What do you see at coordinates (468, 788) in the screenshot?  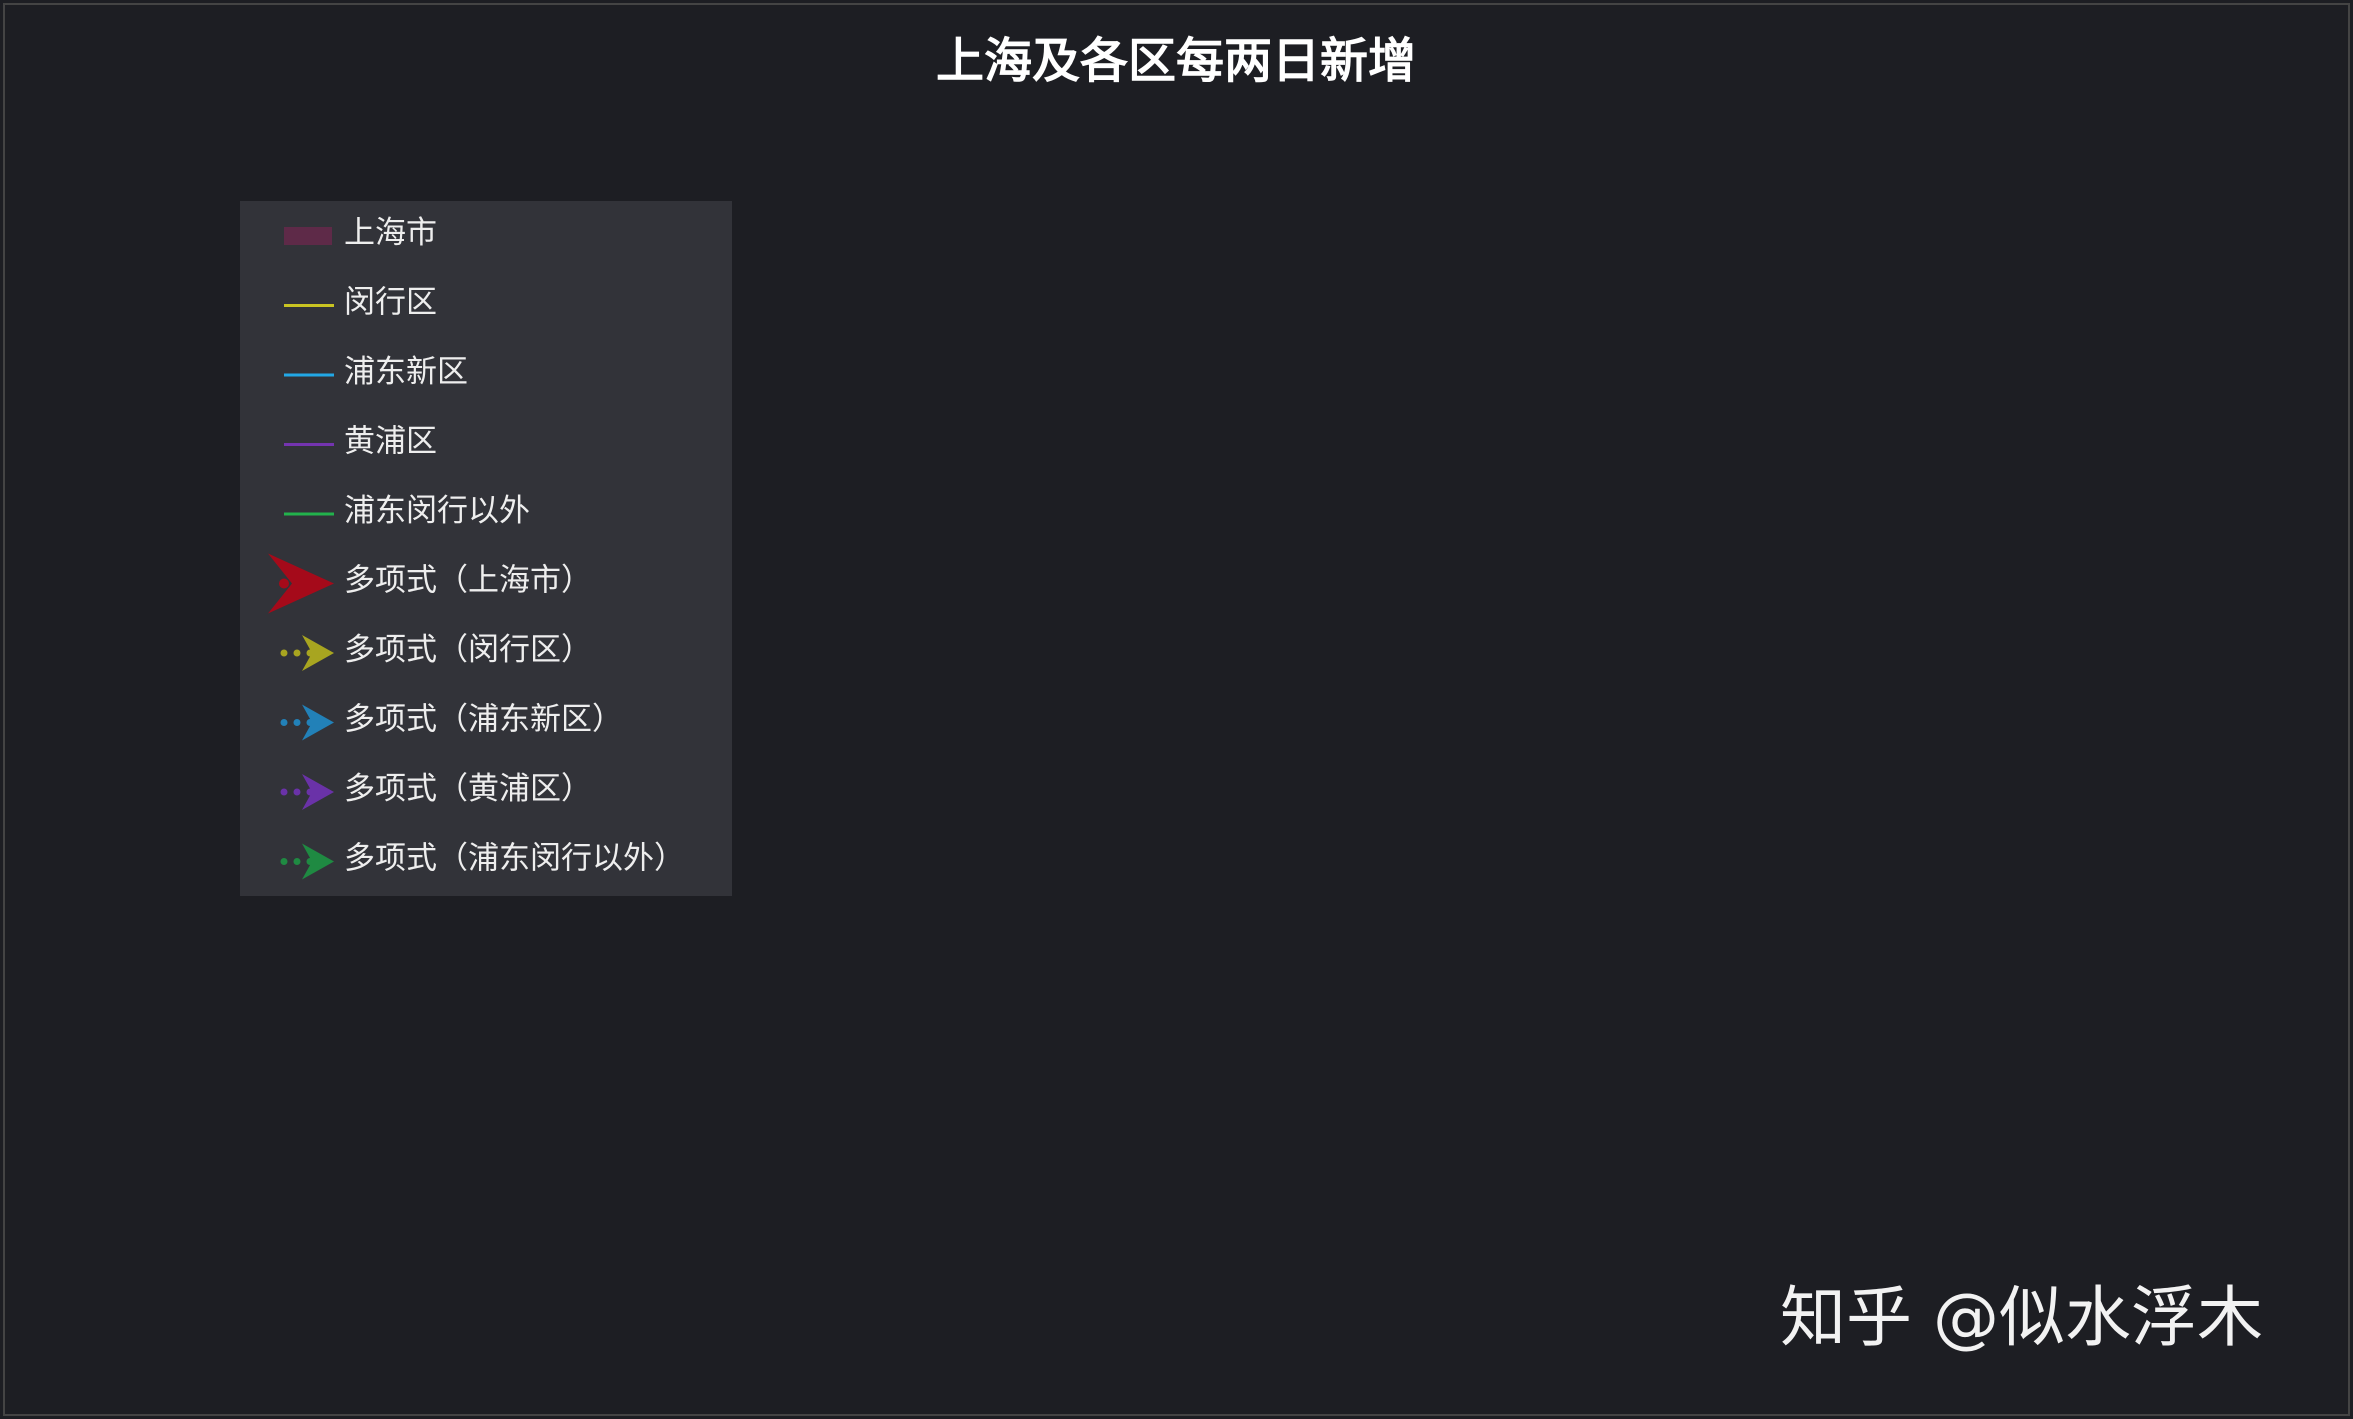 I see `legend-label: 多项式（黄浦区）` at bounding box center [468, 788].